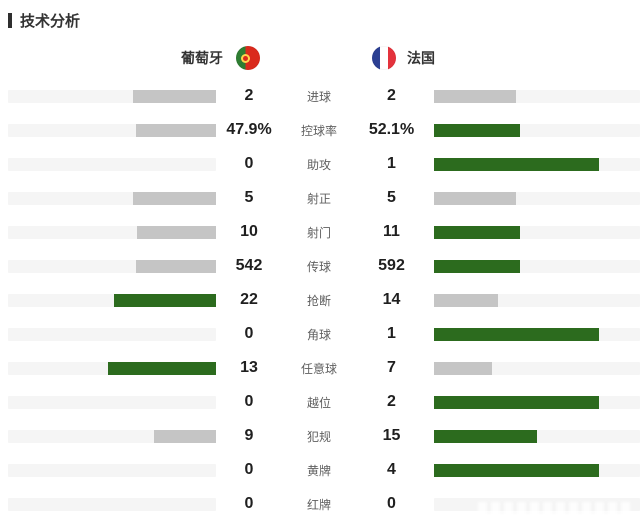 Image resolution: width=640 pixels, height=521 pixels. I want to click on stat-label: 黄牌, so click(318, 470).